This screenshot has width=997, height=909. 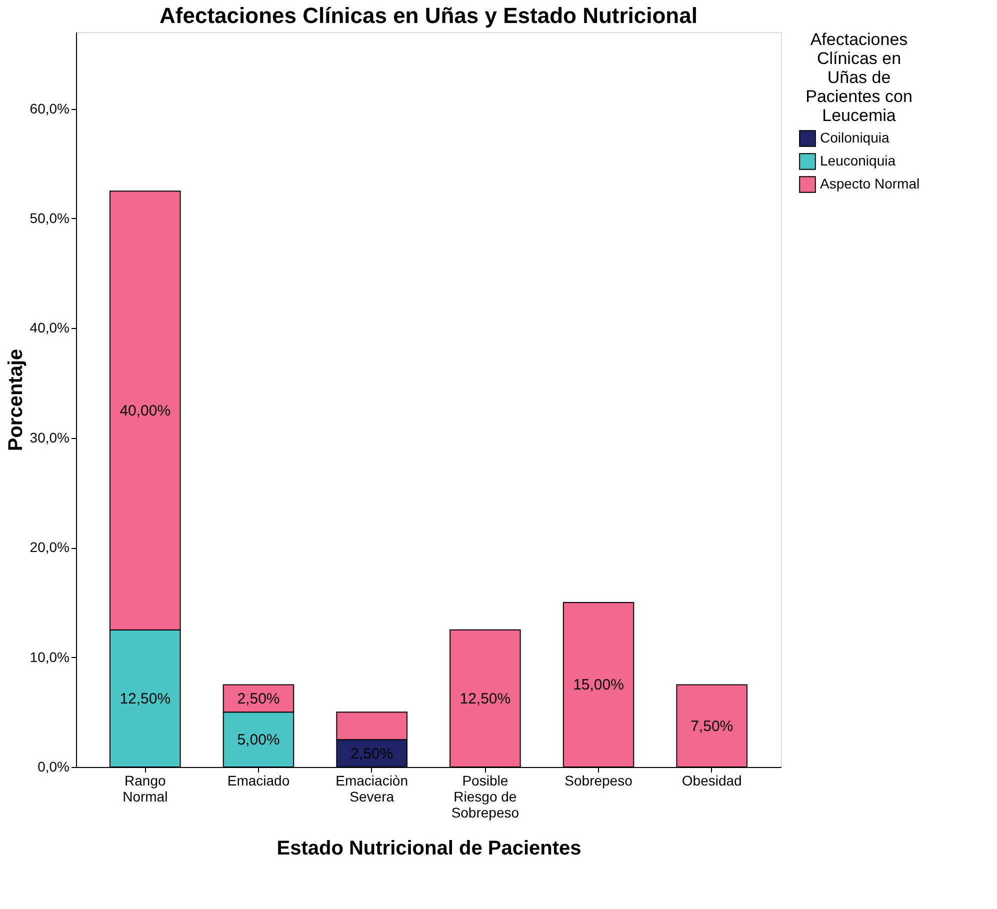 I want to click on legend-label: Aspecto Normal, so click(x=870, y=184).